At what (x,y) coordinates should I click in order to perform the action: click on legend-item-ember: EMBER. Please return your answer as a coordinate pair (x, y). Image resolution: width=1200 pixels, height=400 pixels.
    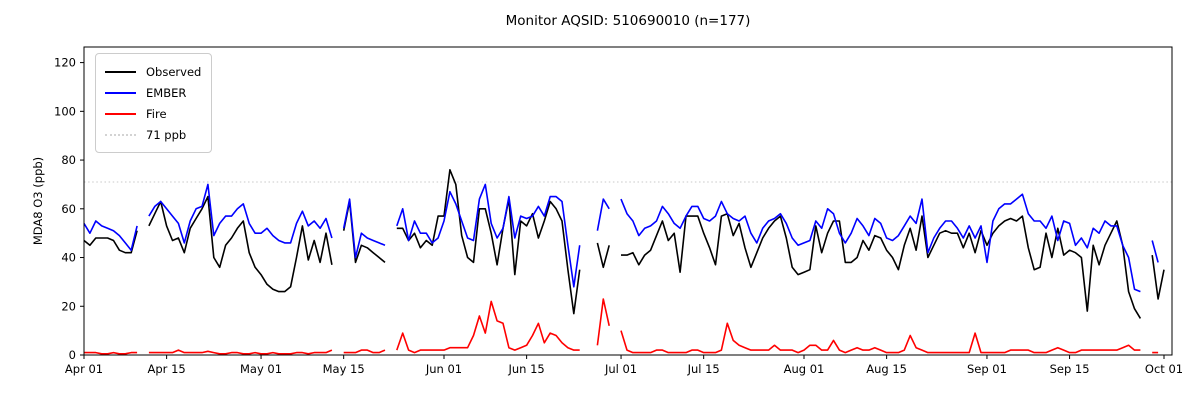
    Looking at the image, I should click on (153, 92).